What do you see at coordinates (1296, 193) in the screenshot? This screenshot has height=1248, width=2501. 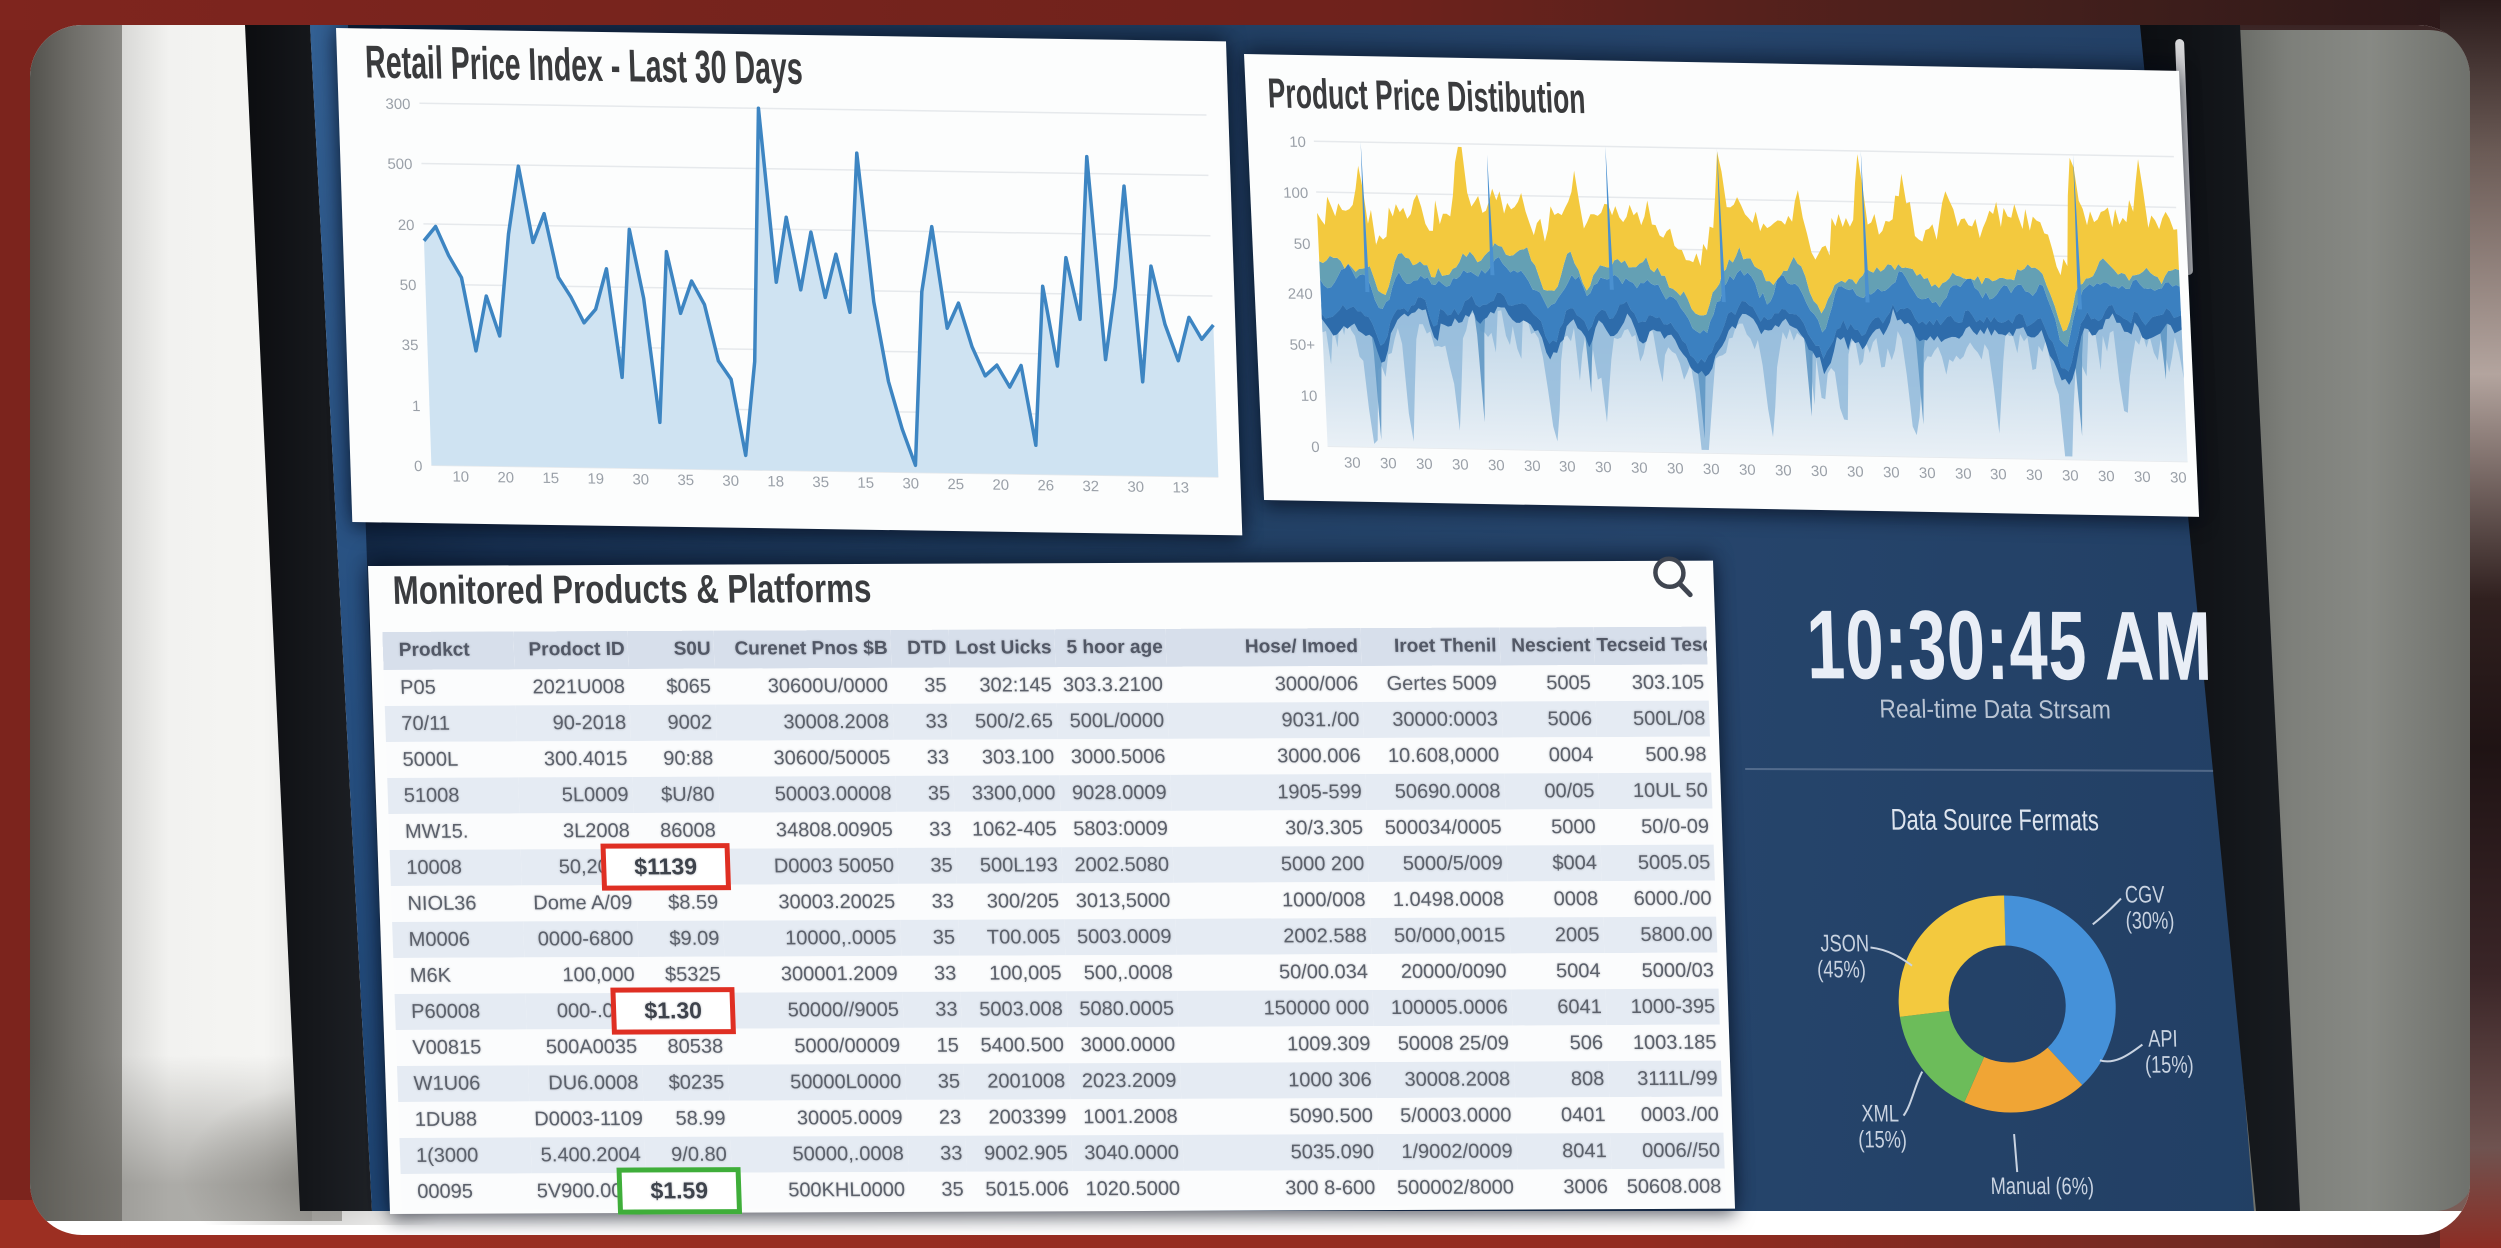 I see `svg-text: 100` at bounding box center [1296, 193].